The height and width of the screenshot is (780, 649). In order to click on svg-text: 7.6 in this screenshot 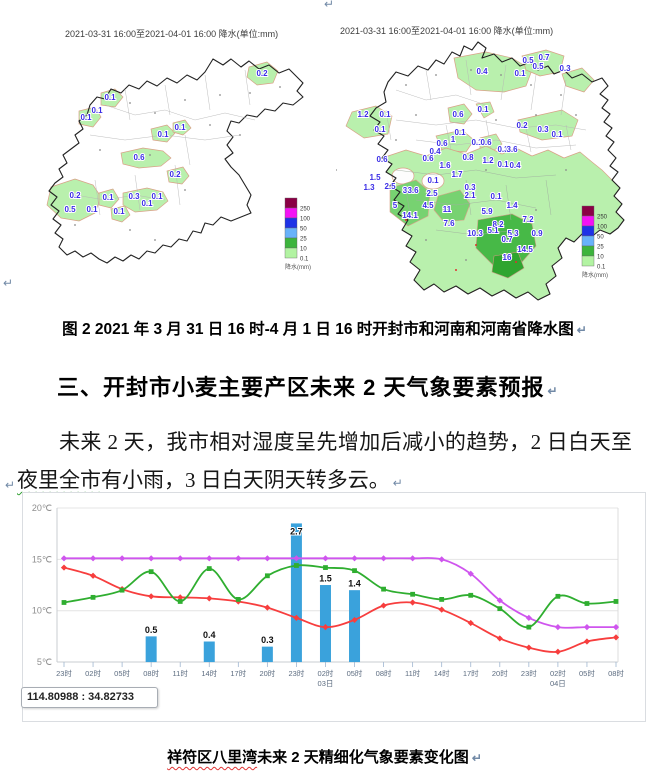, I will do `click(449, 223)`.